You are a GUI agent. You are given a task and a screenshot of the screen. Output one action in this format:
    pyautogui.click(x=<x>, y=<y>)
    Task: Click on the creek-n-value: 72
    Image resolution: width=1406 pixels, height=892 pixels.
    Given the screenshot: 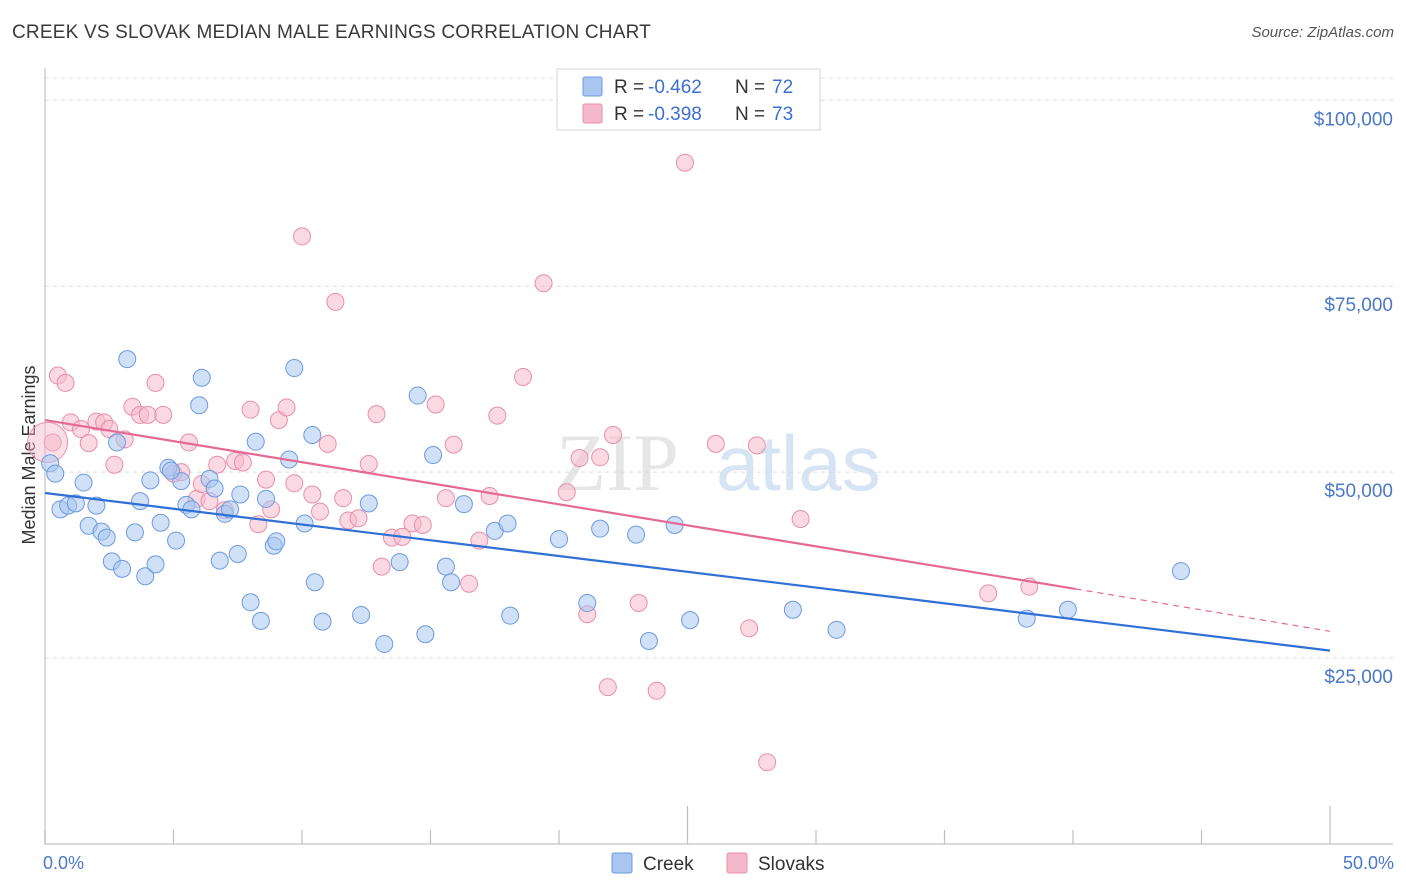 What is the action you would take?
    pyautogui.click(x=782, y=87)
    